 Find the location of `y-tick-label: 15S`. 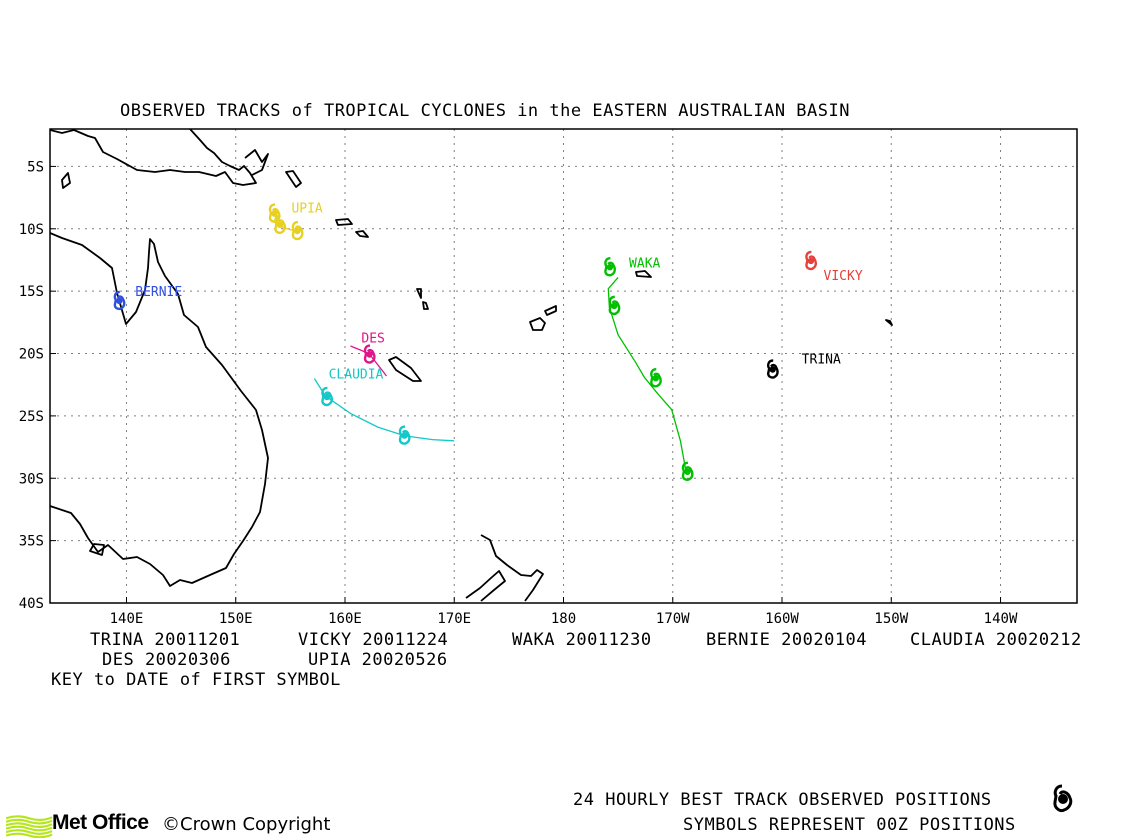

y-tick-label: 15S is located at coordinates (31, 292).